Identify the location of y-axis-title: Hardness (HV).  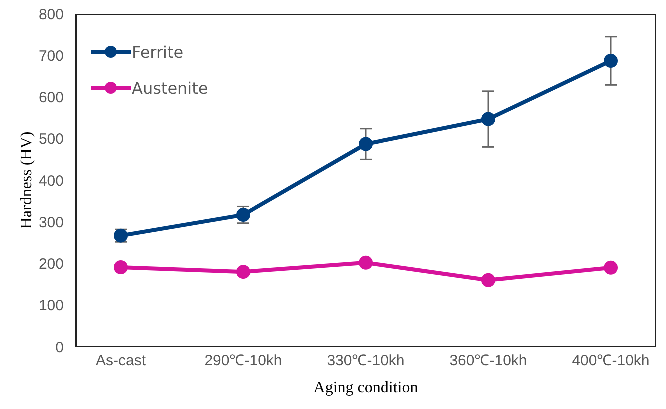
(27, 181).